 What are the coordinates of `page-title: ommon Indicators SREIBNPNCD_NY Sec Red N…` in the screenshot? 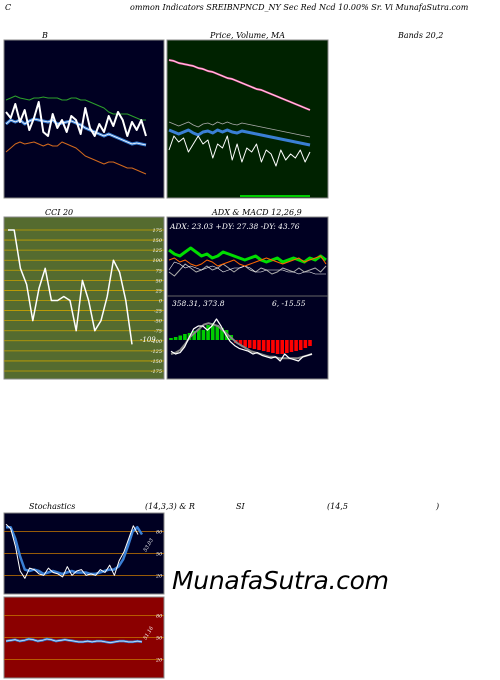 It's located at (299, 7).